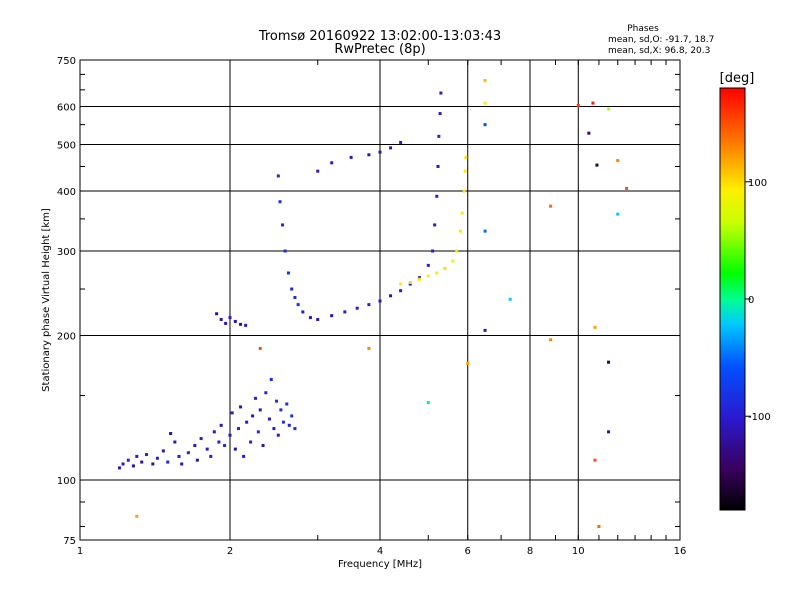  Describe the element at coordinates (732, 299) in the screenshot. I see `colorbar` at that location.